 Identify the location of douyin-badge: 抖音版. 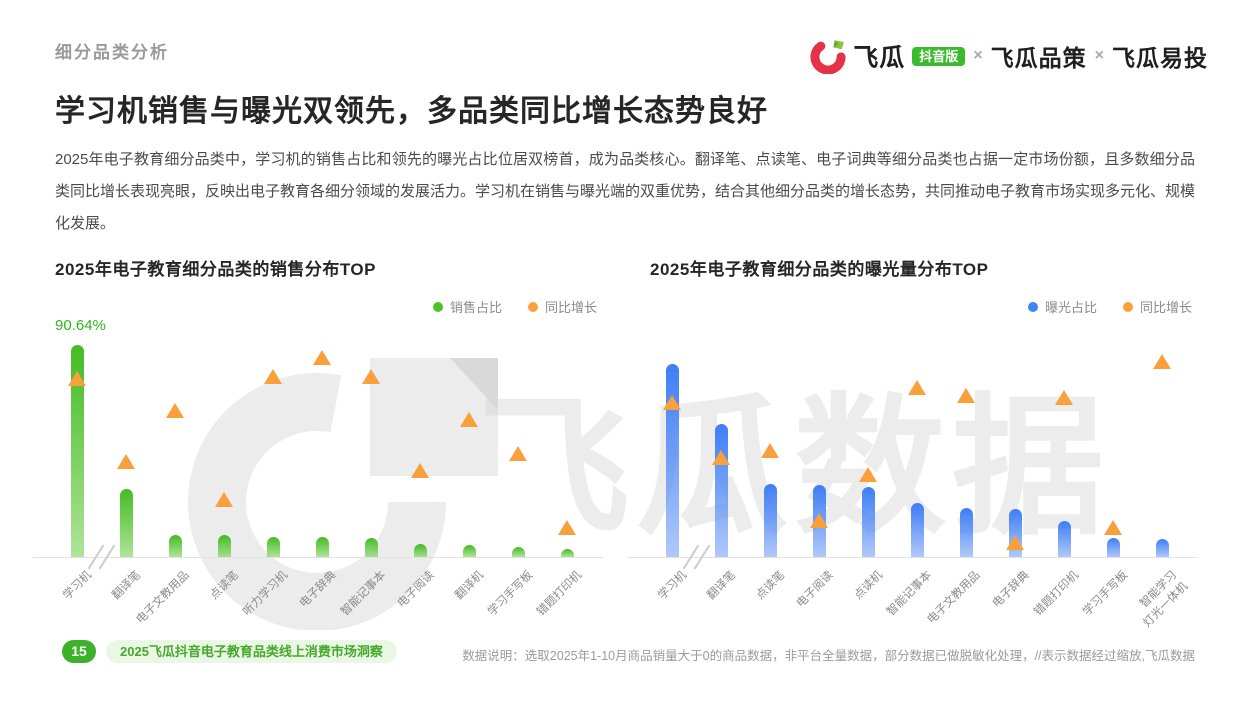
(939, 56).